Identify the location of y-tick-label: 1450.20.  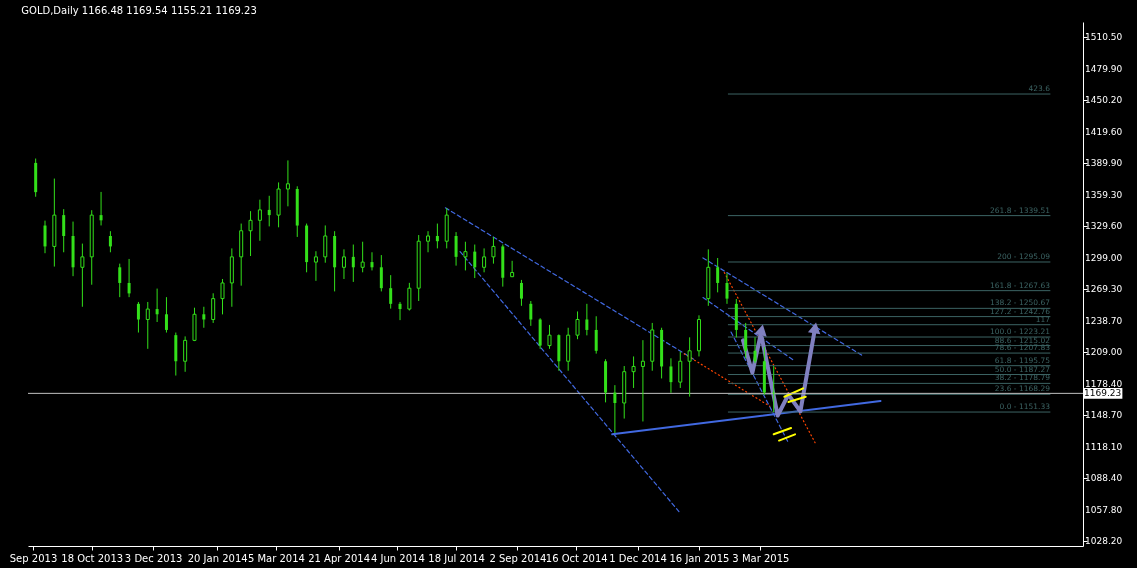
(1104, 100).